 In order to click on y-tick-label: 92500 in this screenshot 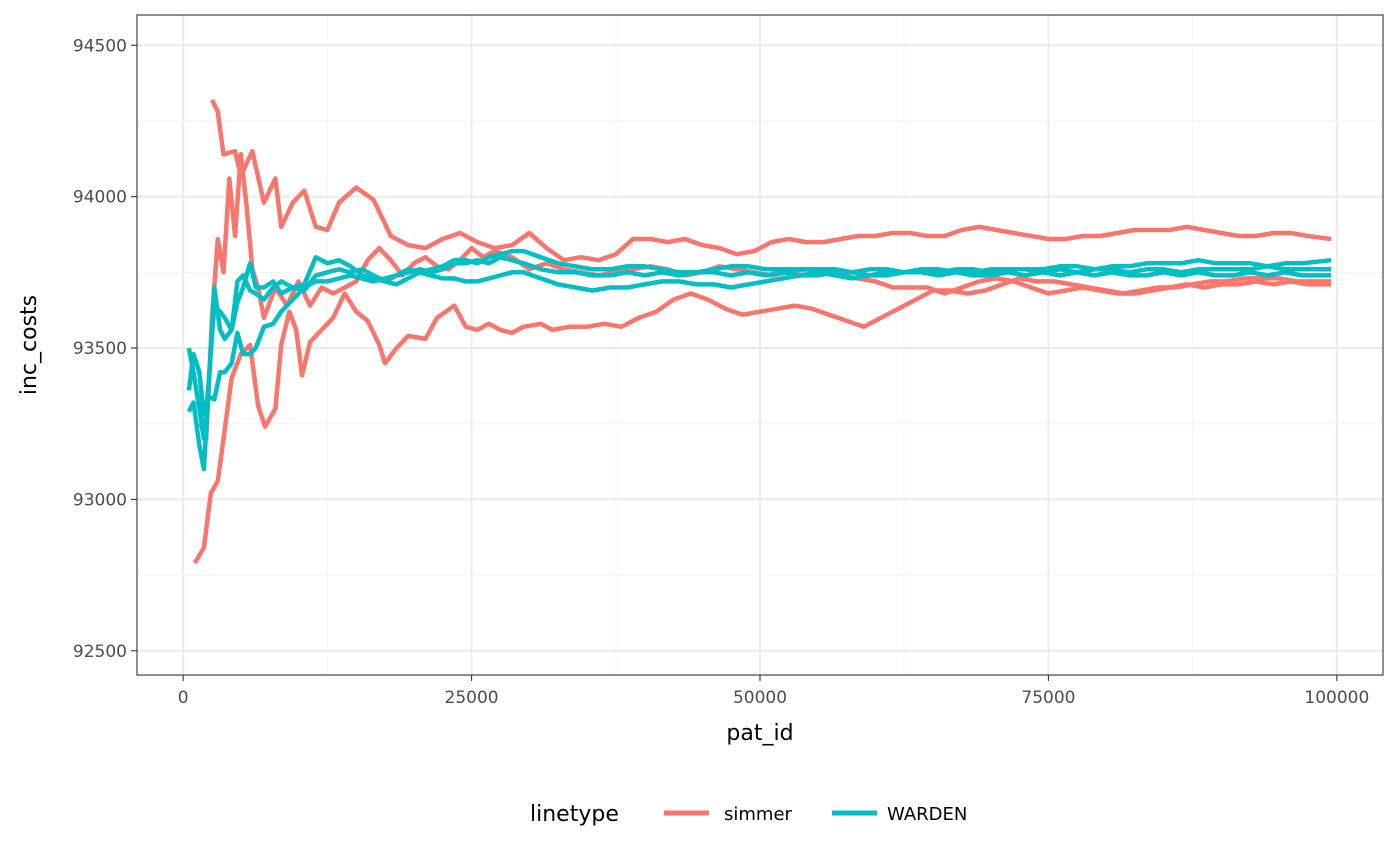, I will do `click(100, 652)`.